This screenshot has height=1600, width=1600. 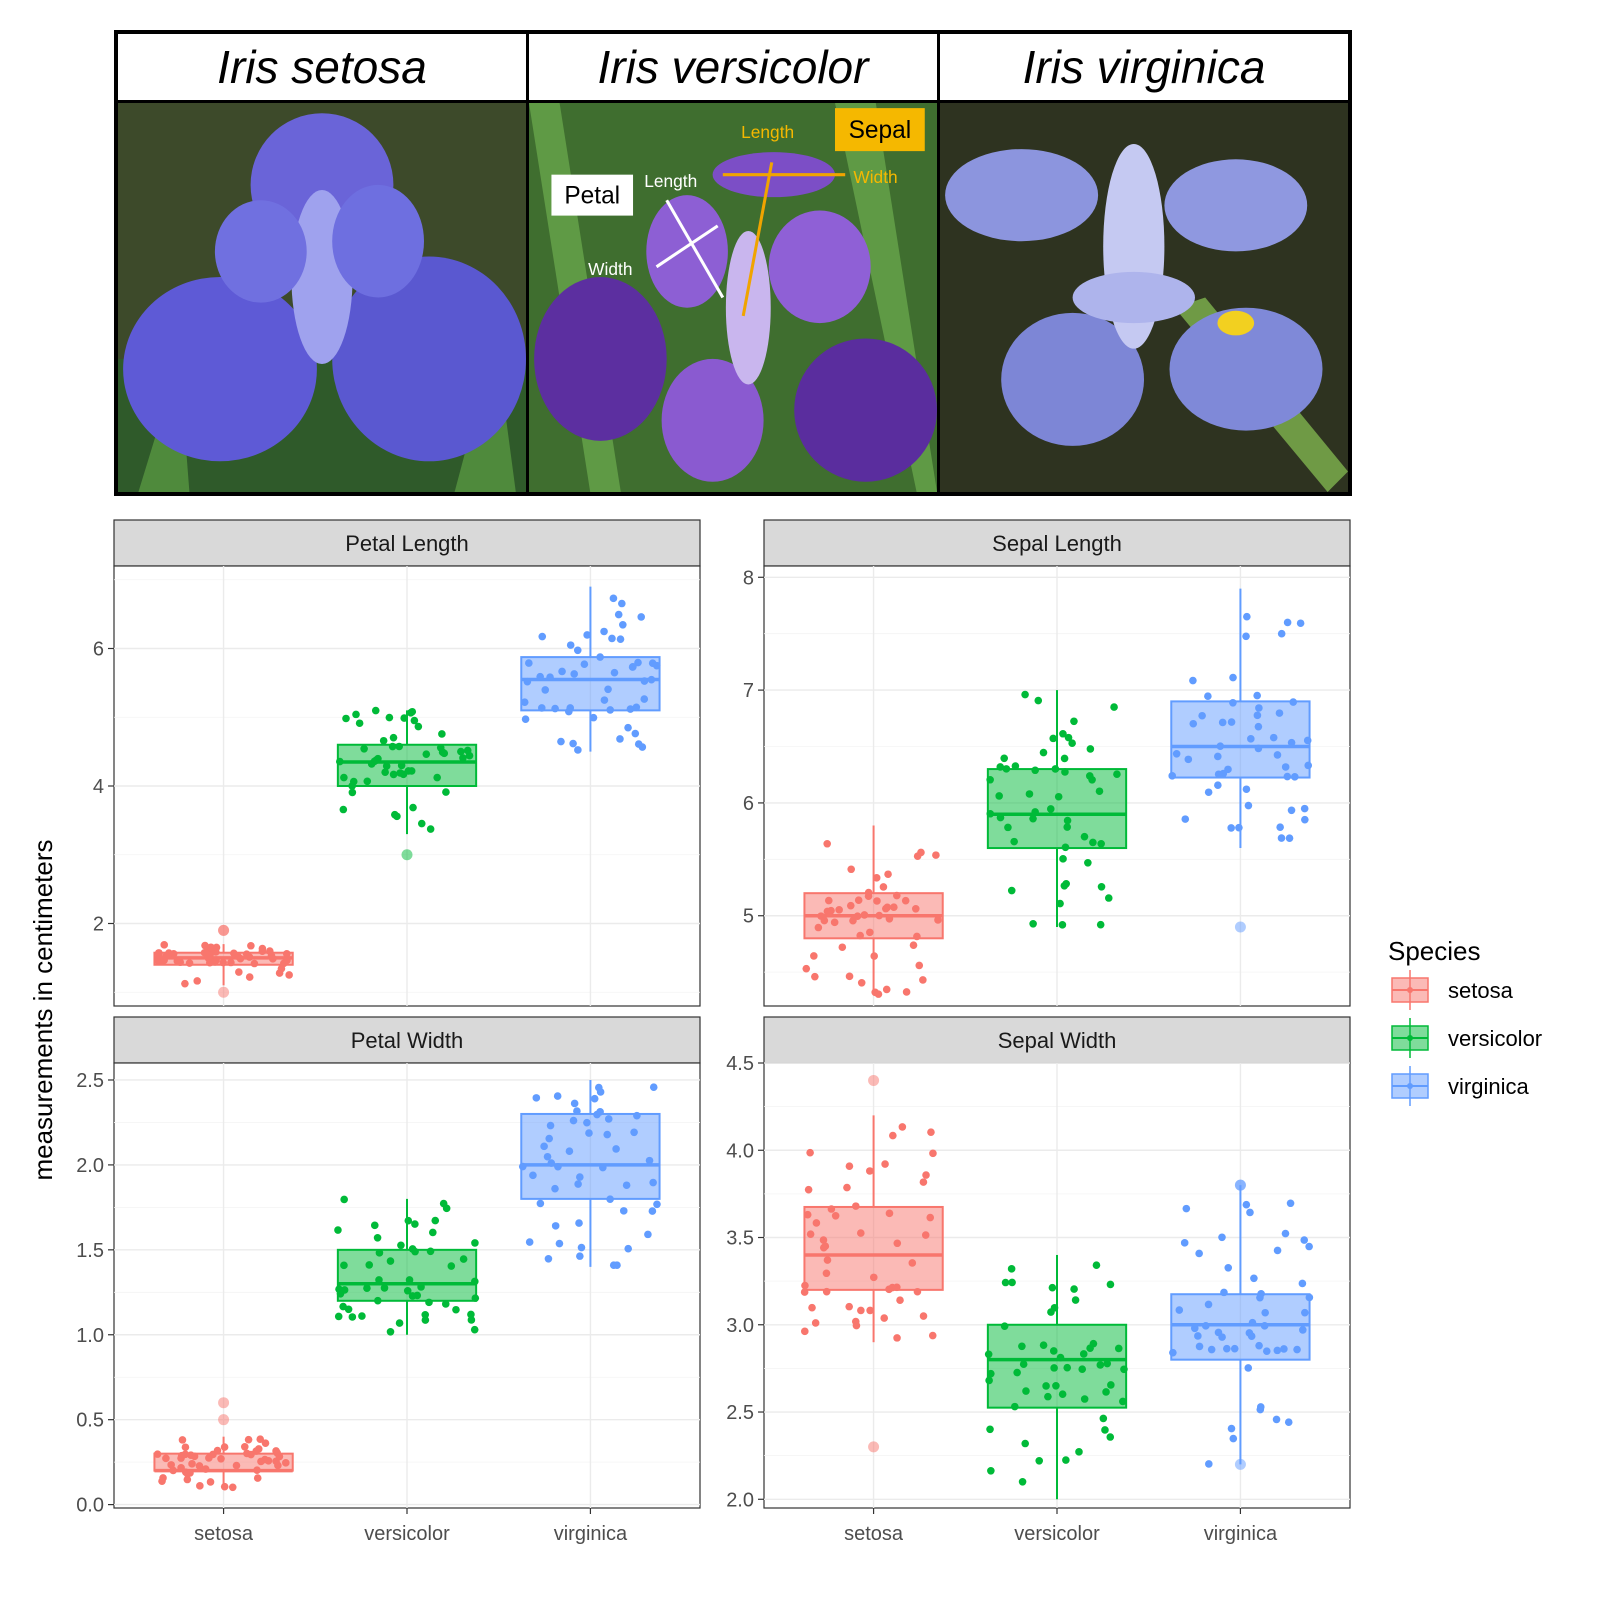 I want to click on y-axis-label: measurements in centimeters, so click(x=43, y=1009).